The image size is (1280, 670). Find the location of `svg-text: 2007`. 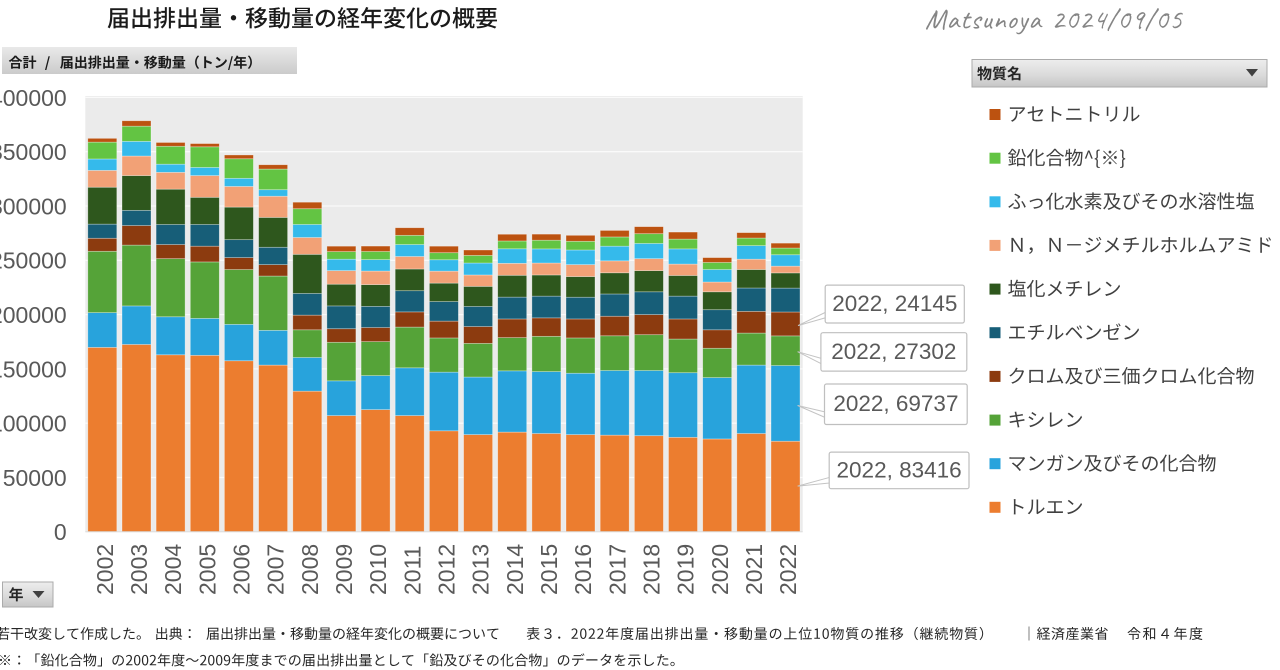

svg-text: 2007 is located at coordinates (276, 569).